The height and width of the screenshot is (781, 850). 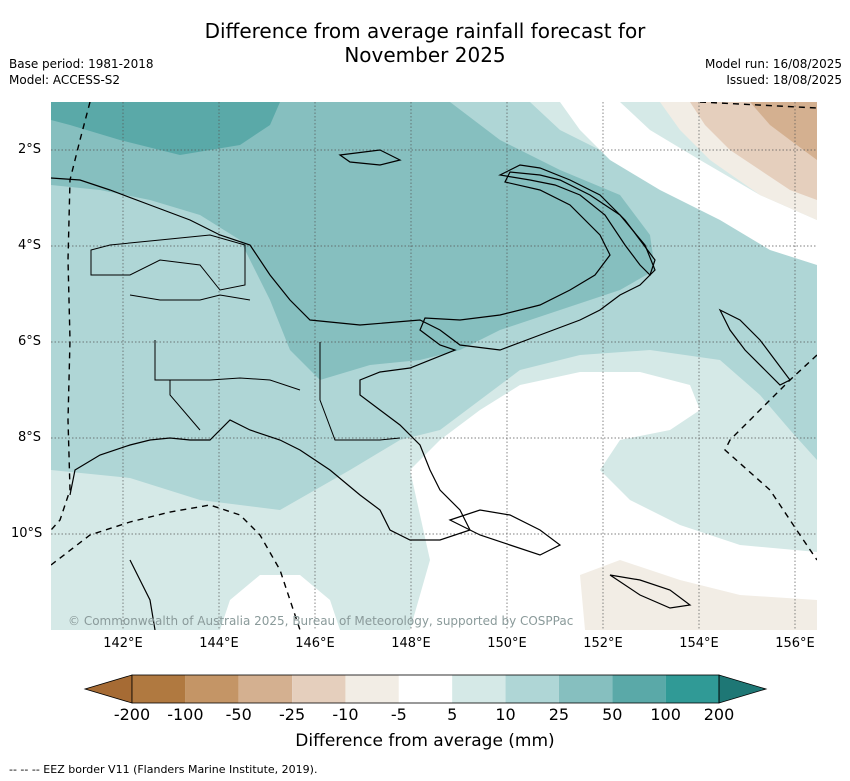 What do you see at coordinates (699, 643) in the screenshot?
I see `lon-label-154e: 154°E` at bounding box center [699, 643].